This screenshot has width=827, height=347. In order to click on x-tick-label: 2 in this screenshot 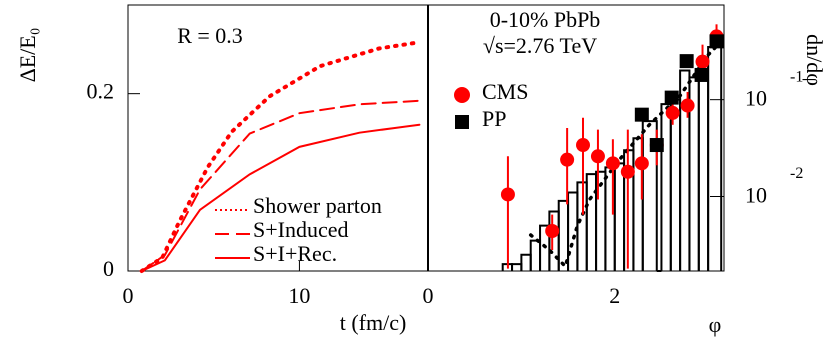, I will do `click(614, 295)`.